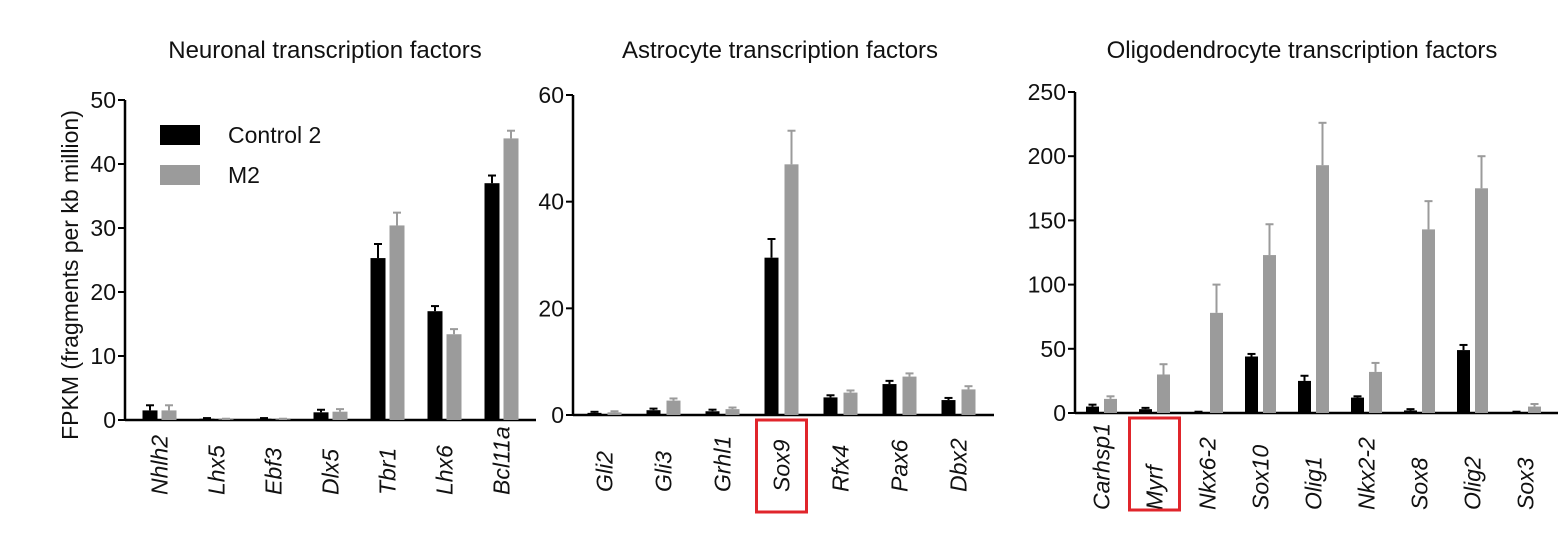 Image resolution: width=1562 pixels, height=543 pixels. Describe the element at coordinates (331, 472) in the screenshot. I see `x-tick-label: Dlx5` at that location.